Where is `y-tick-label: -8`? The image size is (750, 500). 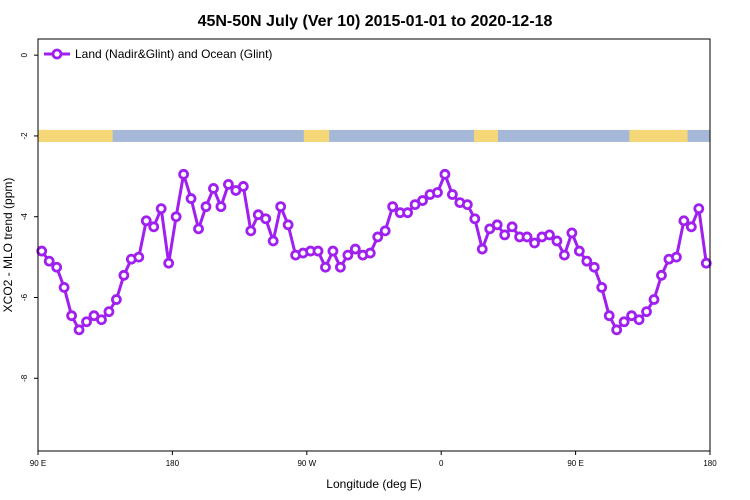 y-tick-label: -8 is located at coordinates (24, 378).